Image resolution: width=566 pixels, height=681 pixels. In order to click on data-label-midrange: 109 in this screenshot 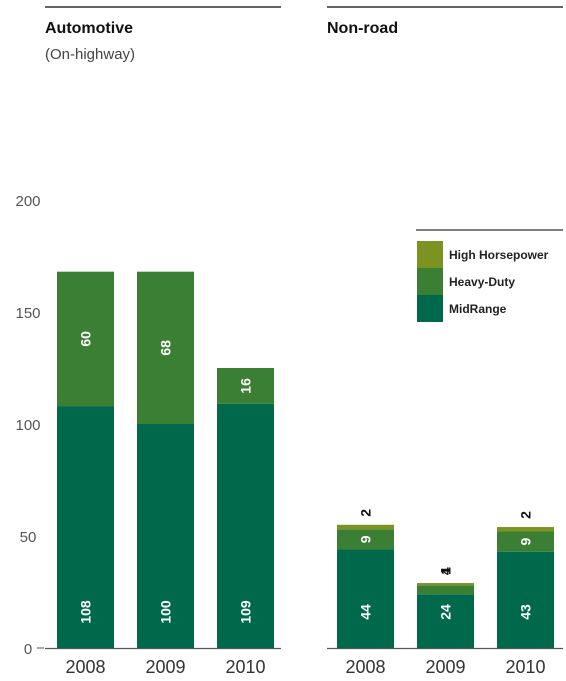, I will do `click(246, 612)`.